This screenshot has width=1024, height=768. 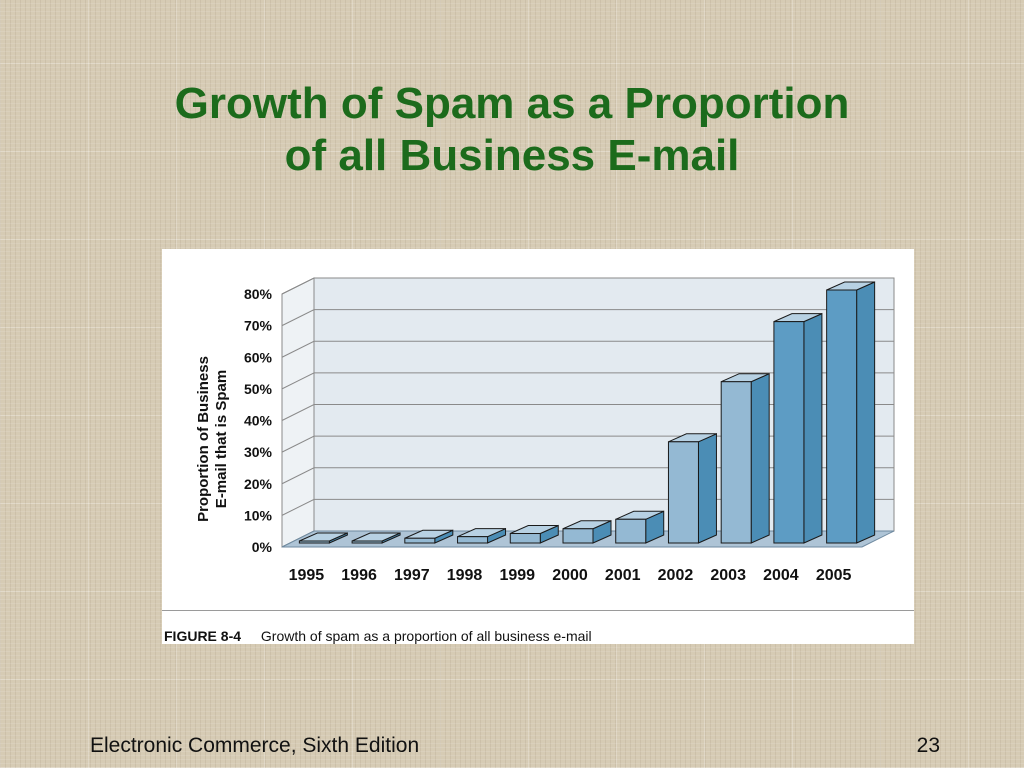 What do you see at coordinates (258, 452) in the screenshot?
I see `y-tick-label: 30%` at bounding box center [258, 452].